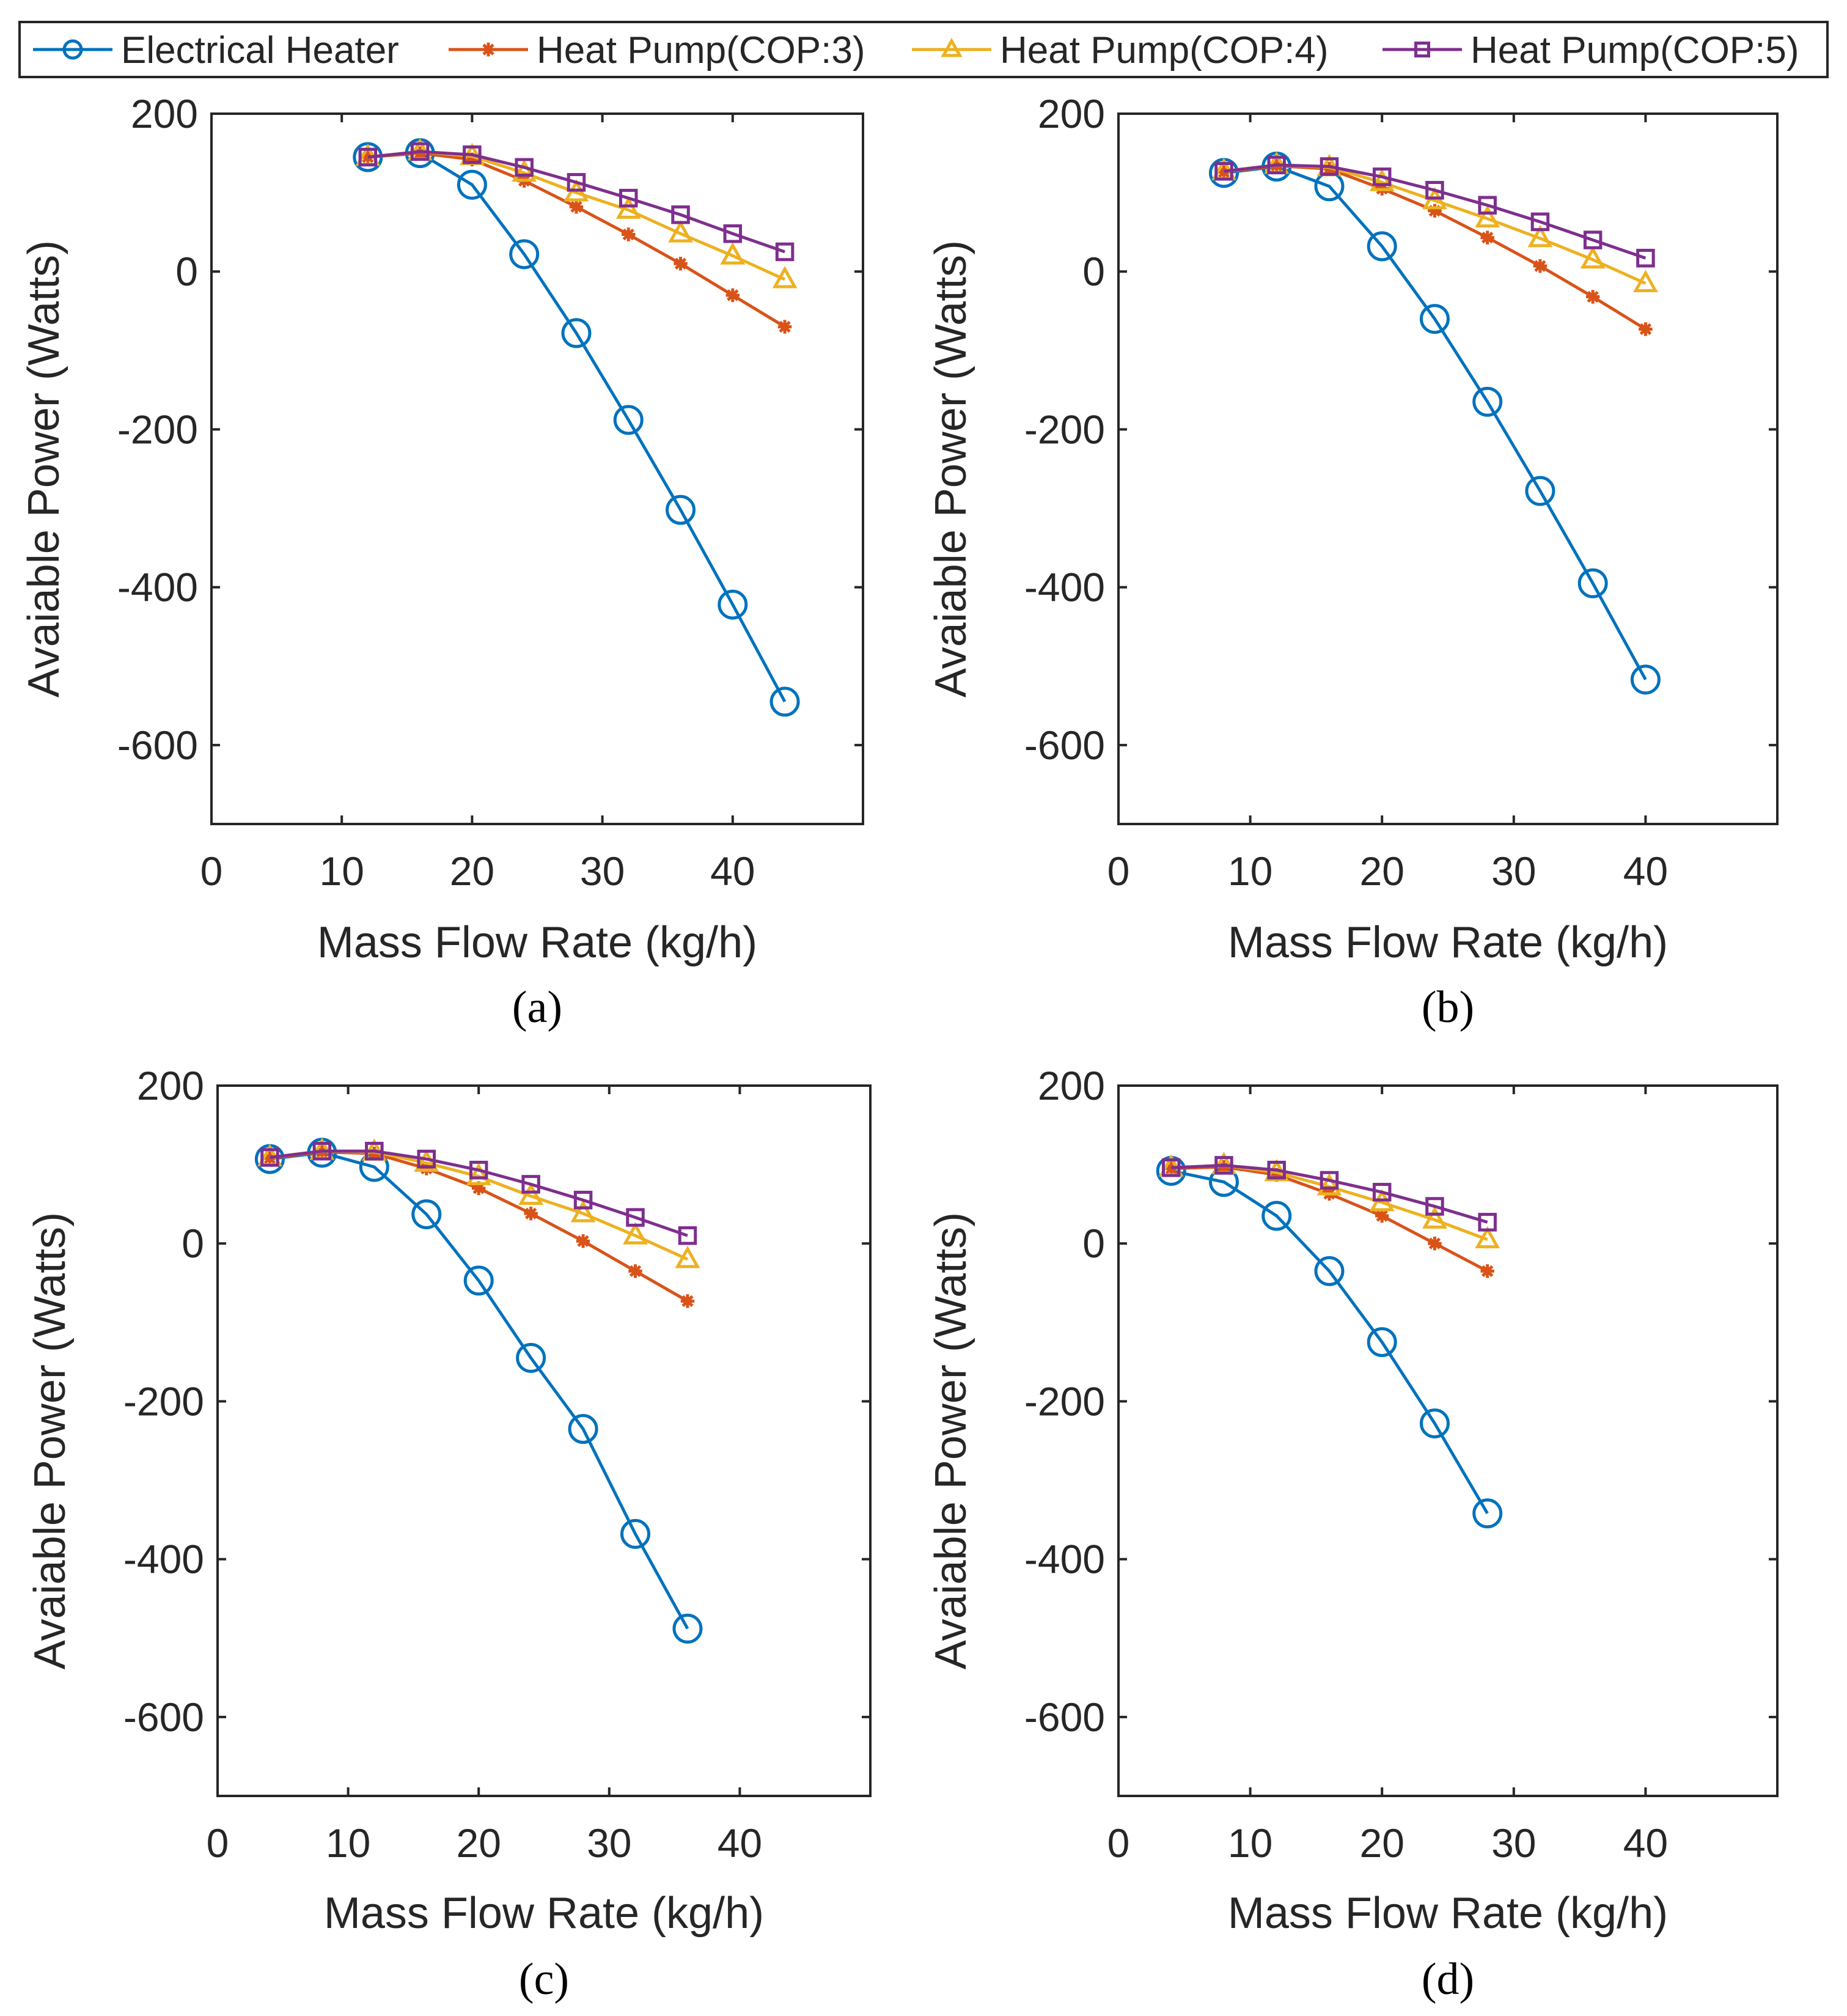 Image resolution: width=1847 pixels, height=2016 pixels. I want to click on y-tick-label: -400, so click(1064, 587).